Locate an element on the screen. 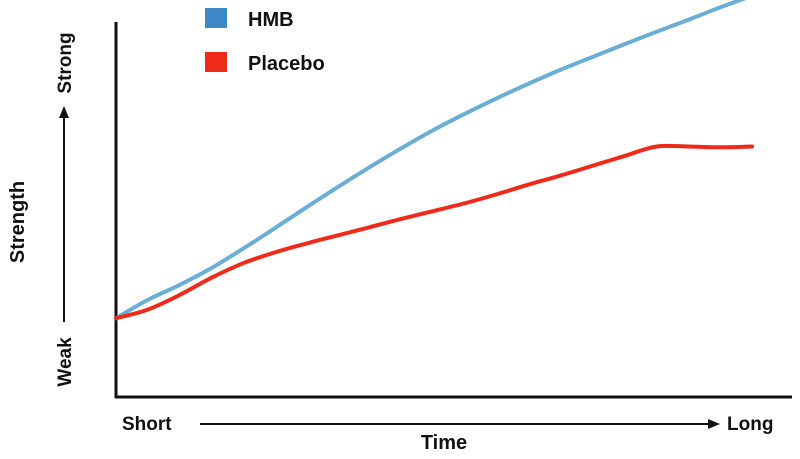 The image size is (800, 459). y-high-label: Strong is located at coordinates (65, 62).